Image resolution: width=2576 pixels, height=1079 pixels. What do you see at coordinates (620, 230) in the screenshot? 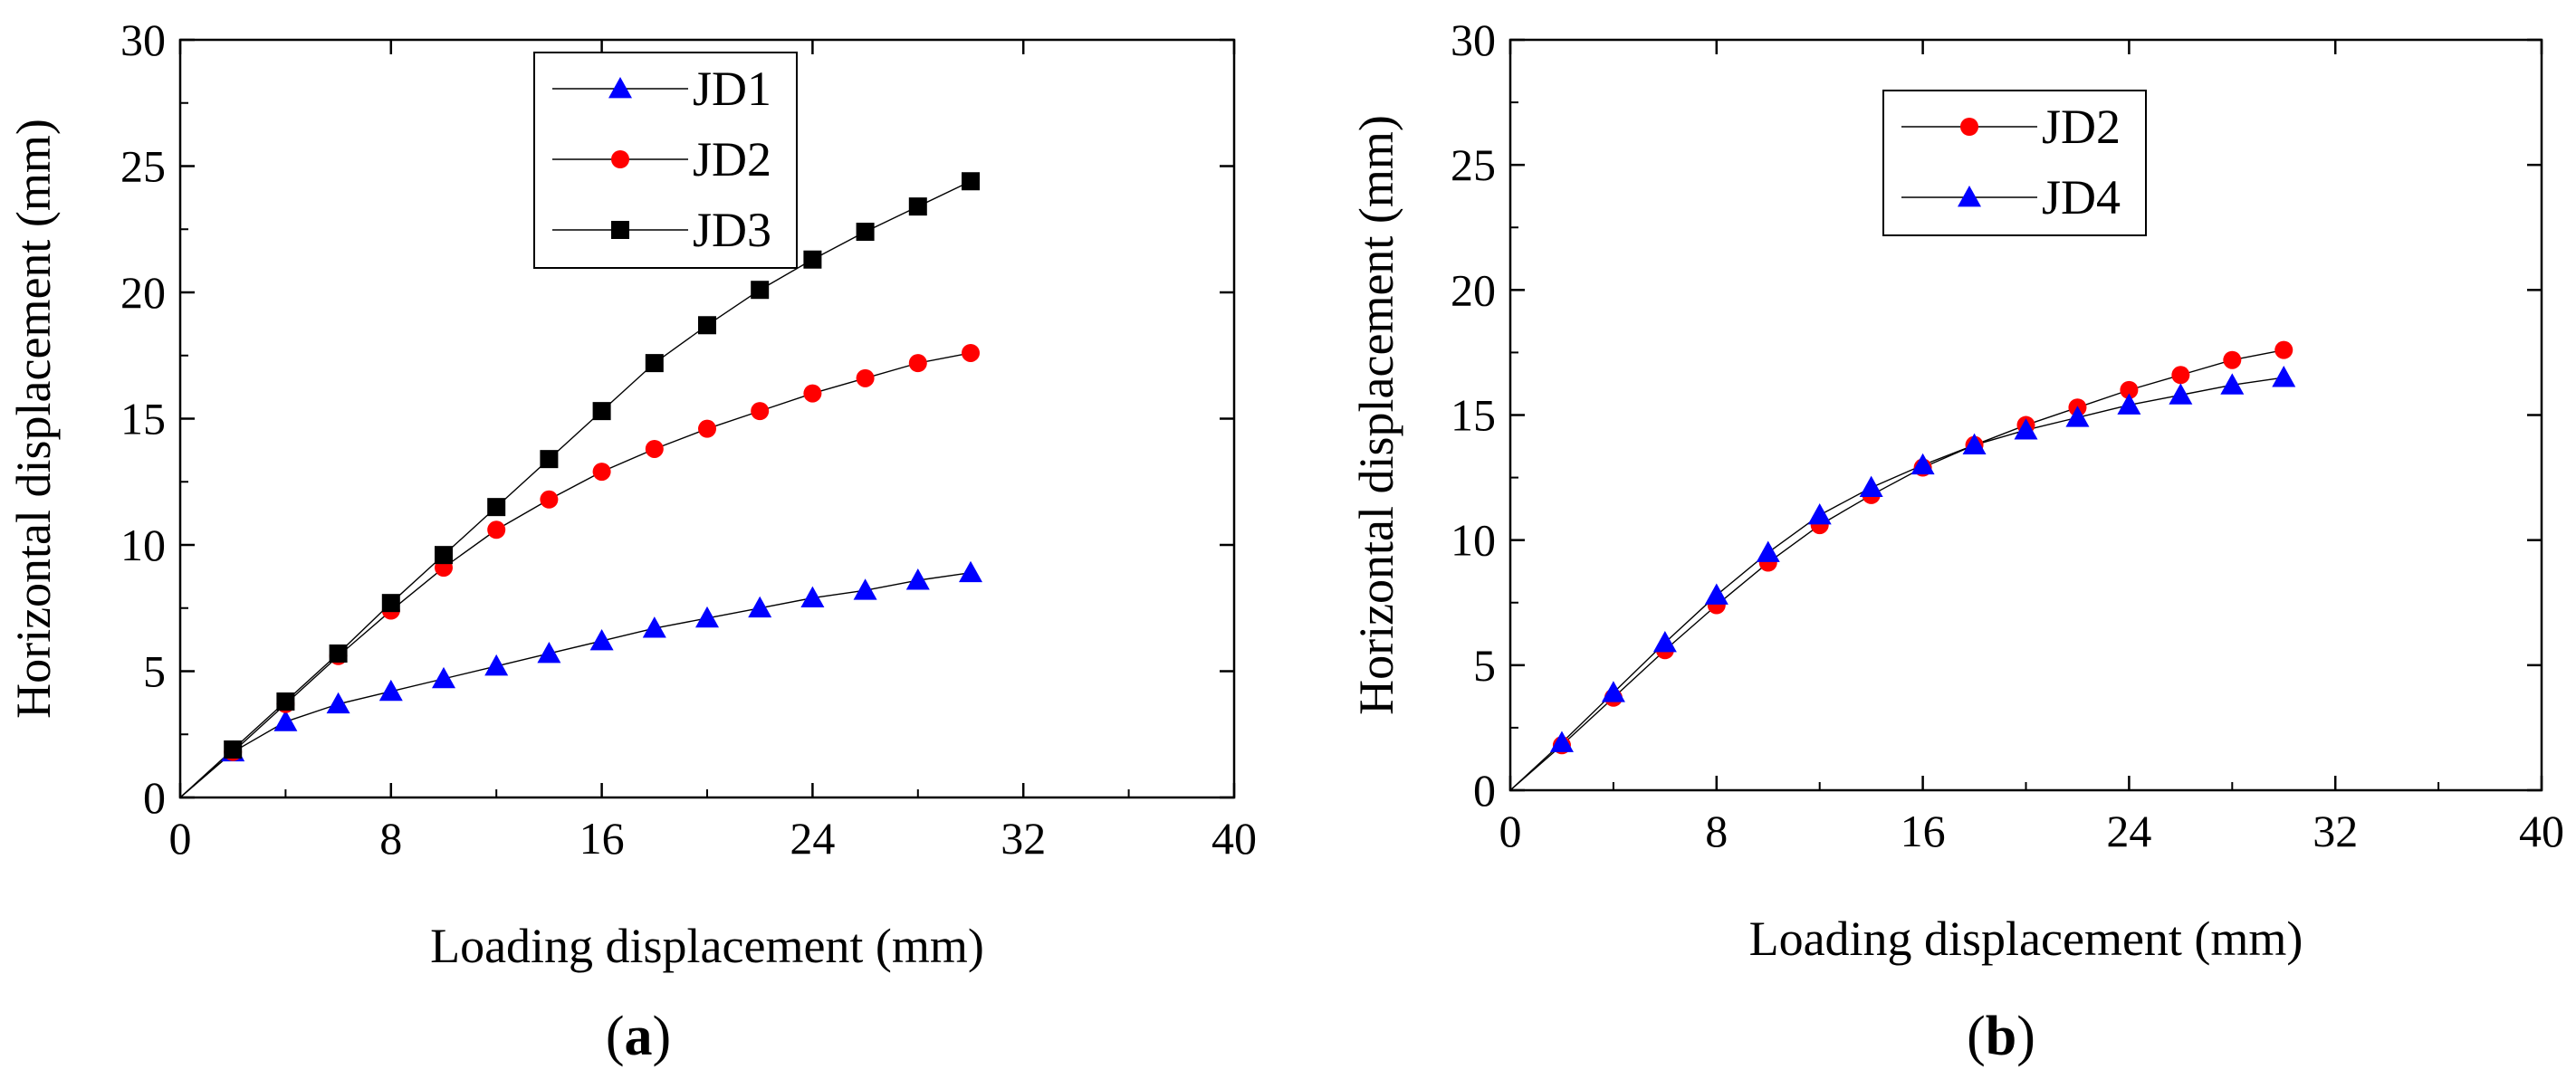
I see `legend-marker-jd3` at bounding box center [620, 230].